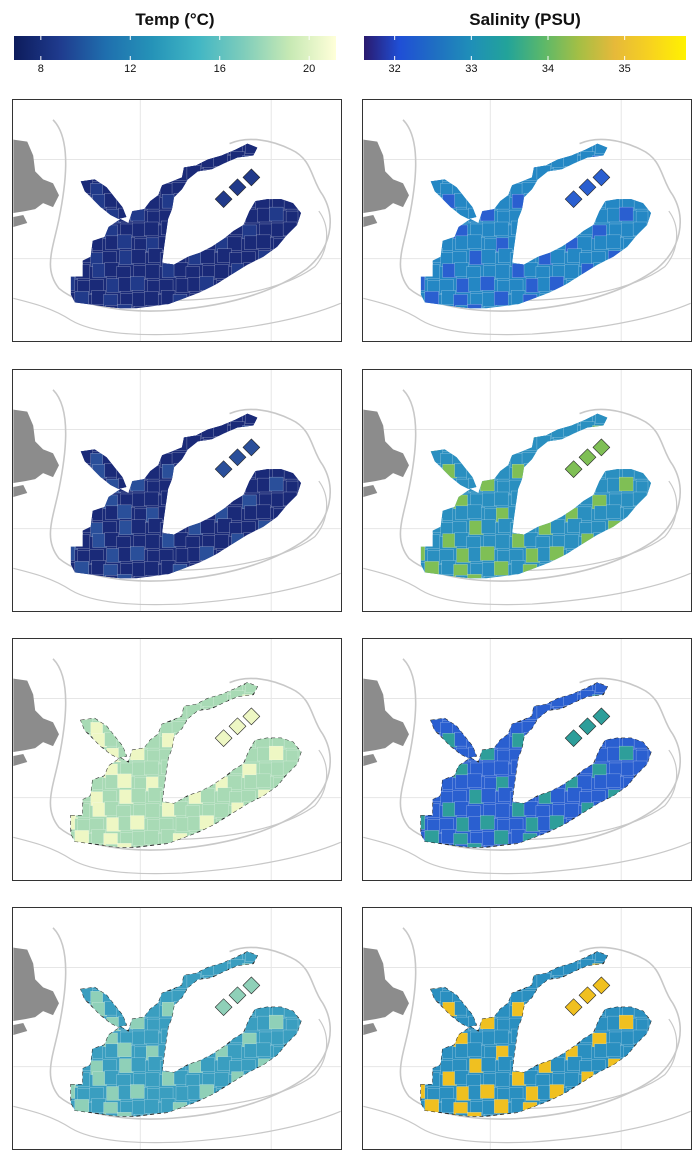  Describe the element at coordinates (525, 71) in the screenshot. I see `salinity-tick-labels: 32 33 34 35` at that location.